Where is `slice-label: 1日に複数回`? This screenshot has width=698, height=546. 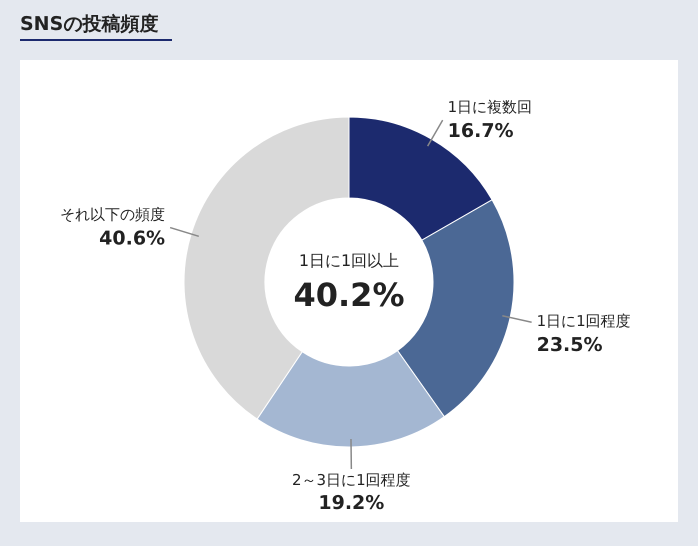 slice-label: 1日に複数回 is located at coordinates (490, 107).